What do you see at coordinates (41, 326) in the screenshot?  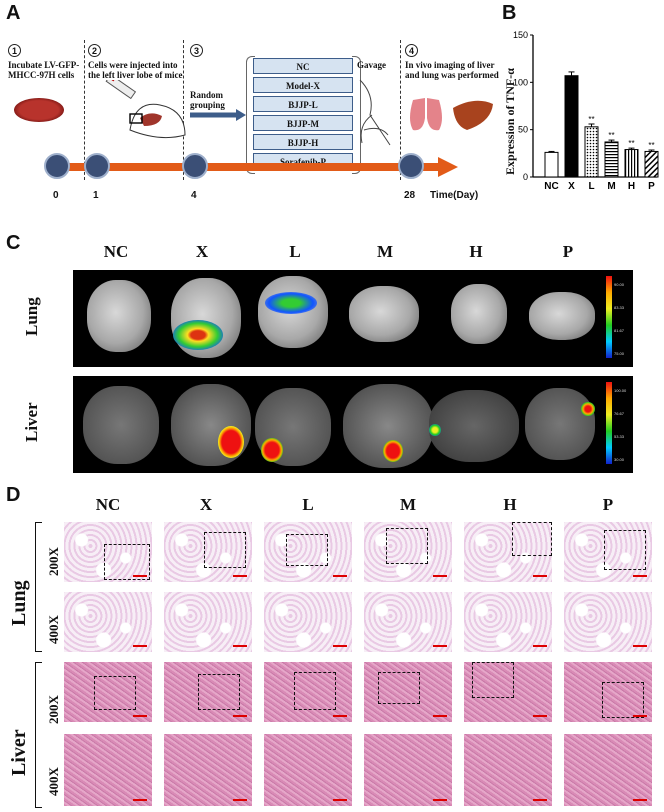 I see `imaging-row-header-wrap: Lung` at bounding box center [41, 326].